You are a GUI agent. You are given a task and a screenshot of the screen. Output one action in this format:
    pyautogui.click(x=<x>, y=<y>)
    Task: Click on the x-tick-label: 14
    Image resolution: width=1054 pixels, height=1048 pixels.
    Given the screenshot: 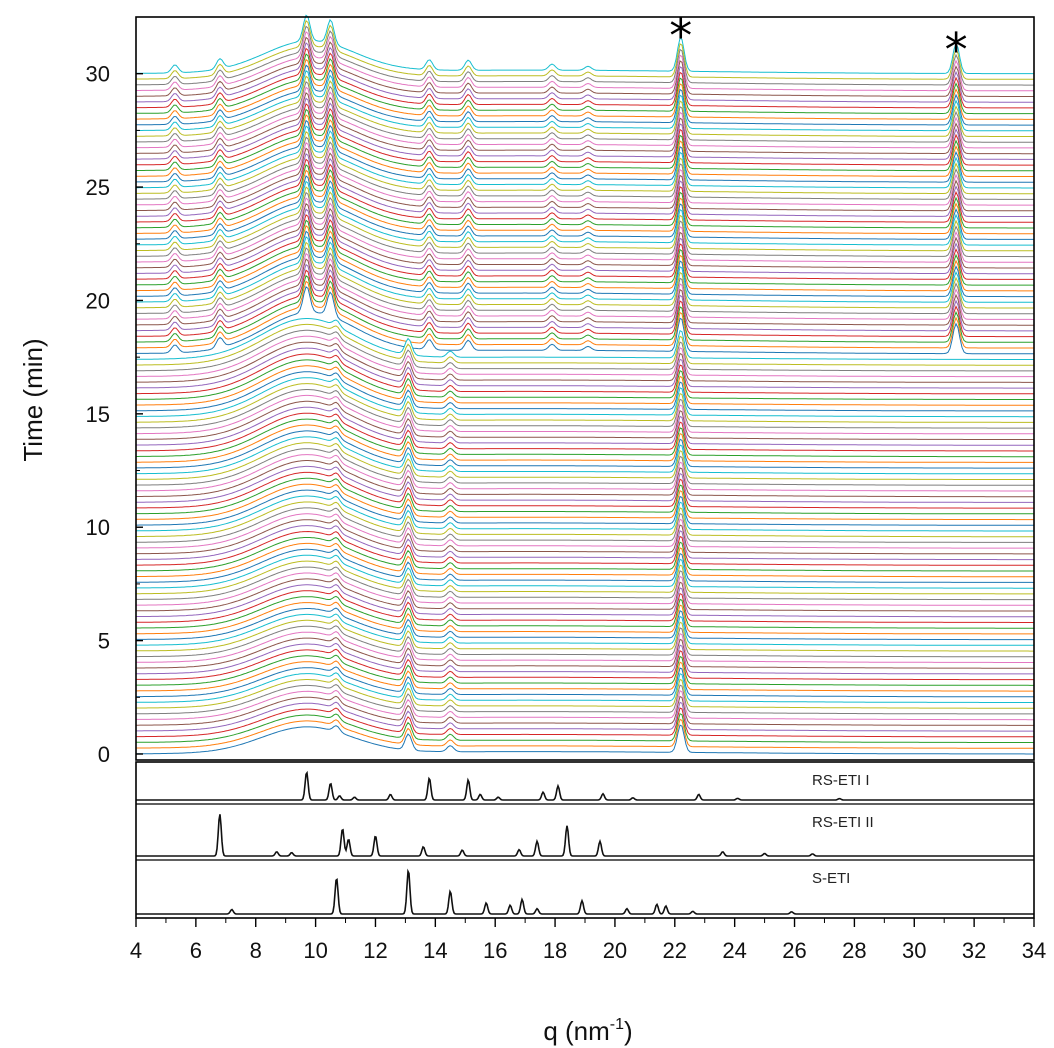 What is the action you would take?
    pyautogui.click(x=435, y=950)
    